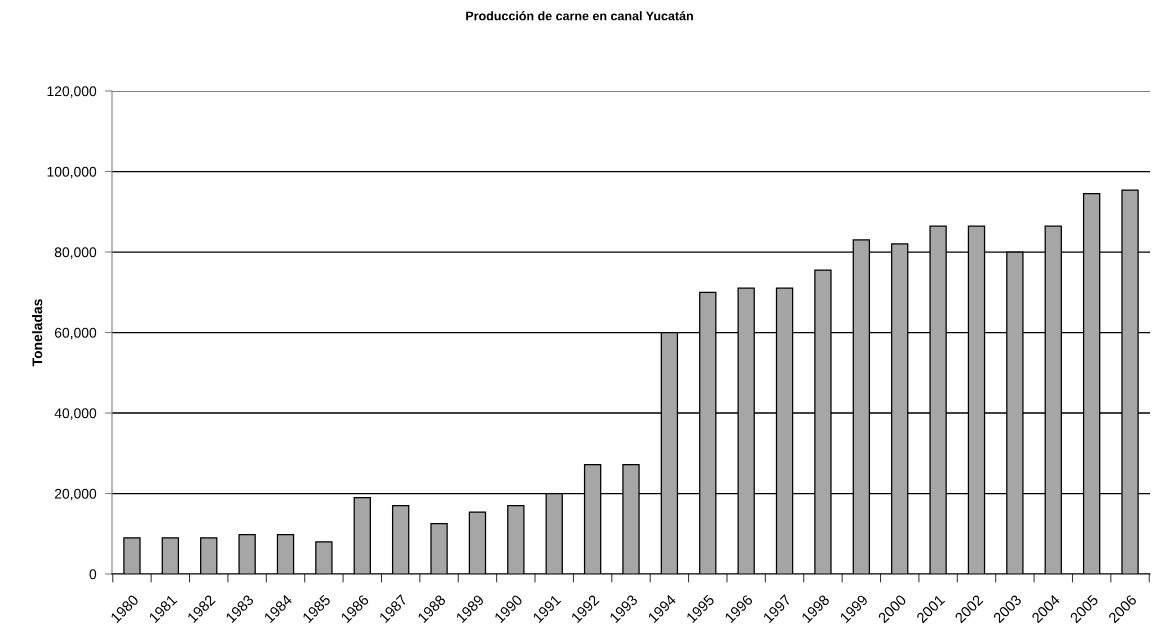 Image resolution: width=1159 pixels, height=643 pixels. Describe the element at coordinates (75, 253) in the screenshot. I see `y-tick-label: 80,000` at that location.